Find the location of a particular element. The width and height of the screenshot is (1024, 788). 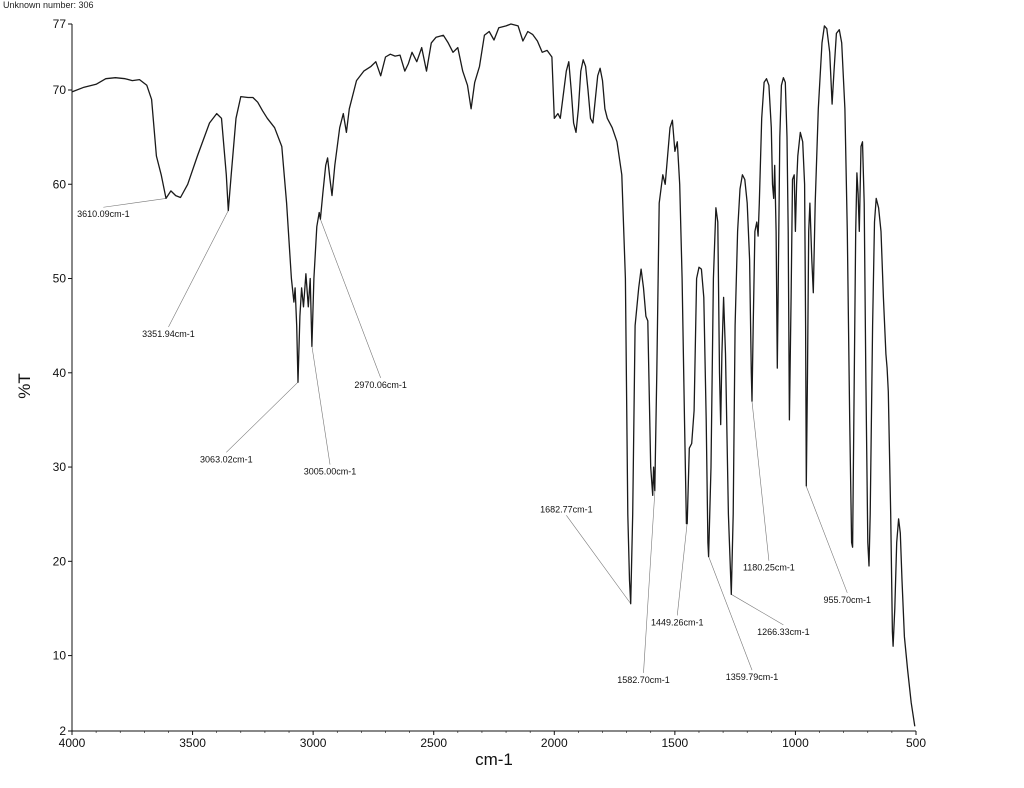

peak-annotation: 3005.00cm-1 is located at coordinates (330, 411).